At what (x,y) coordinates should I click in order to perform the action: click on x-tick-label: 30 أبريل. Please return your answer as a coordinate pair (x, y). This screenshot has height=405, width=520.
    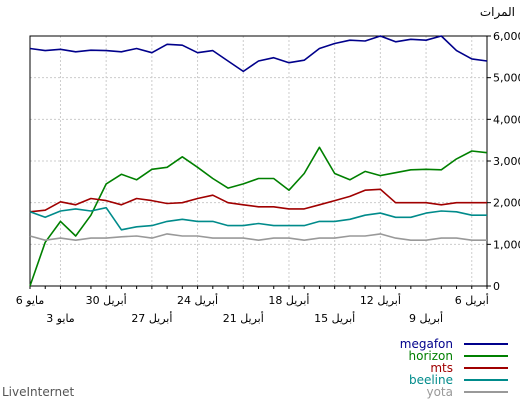
    Looking at the image, I should click on (106, 300).